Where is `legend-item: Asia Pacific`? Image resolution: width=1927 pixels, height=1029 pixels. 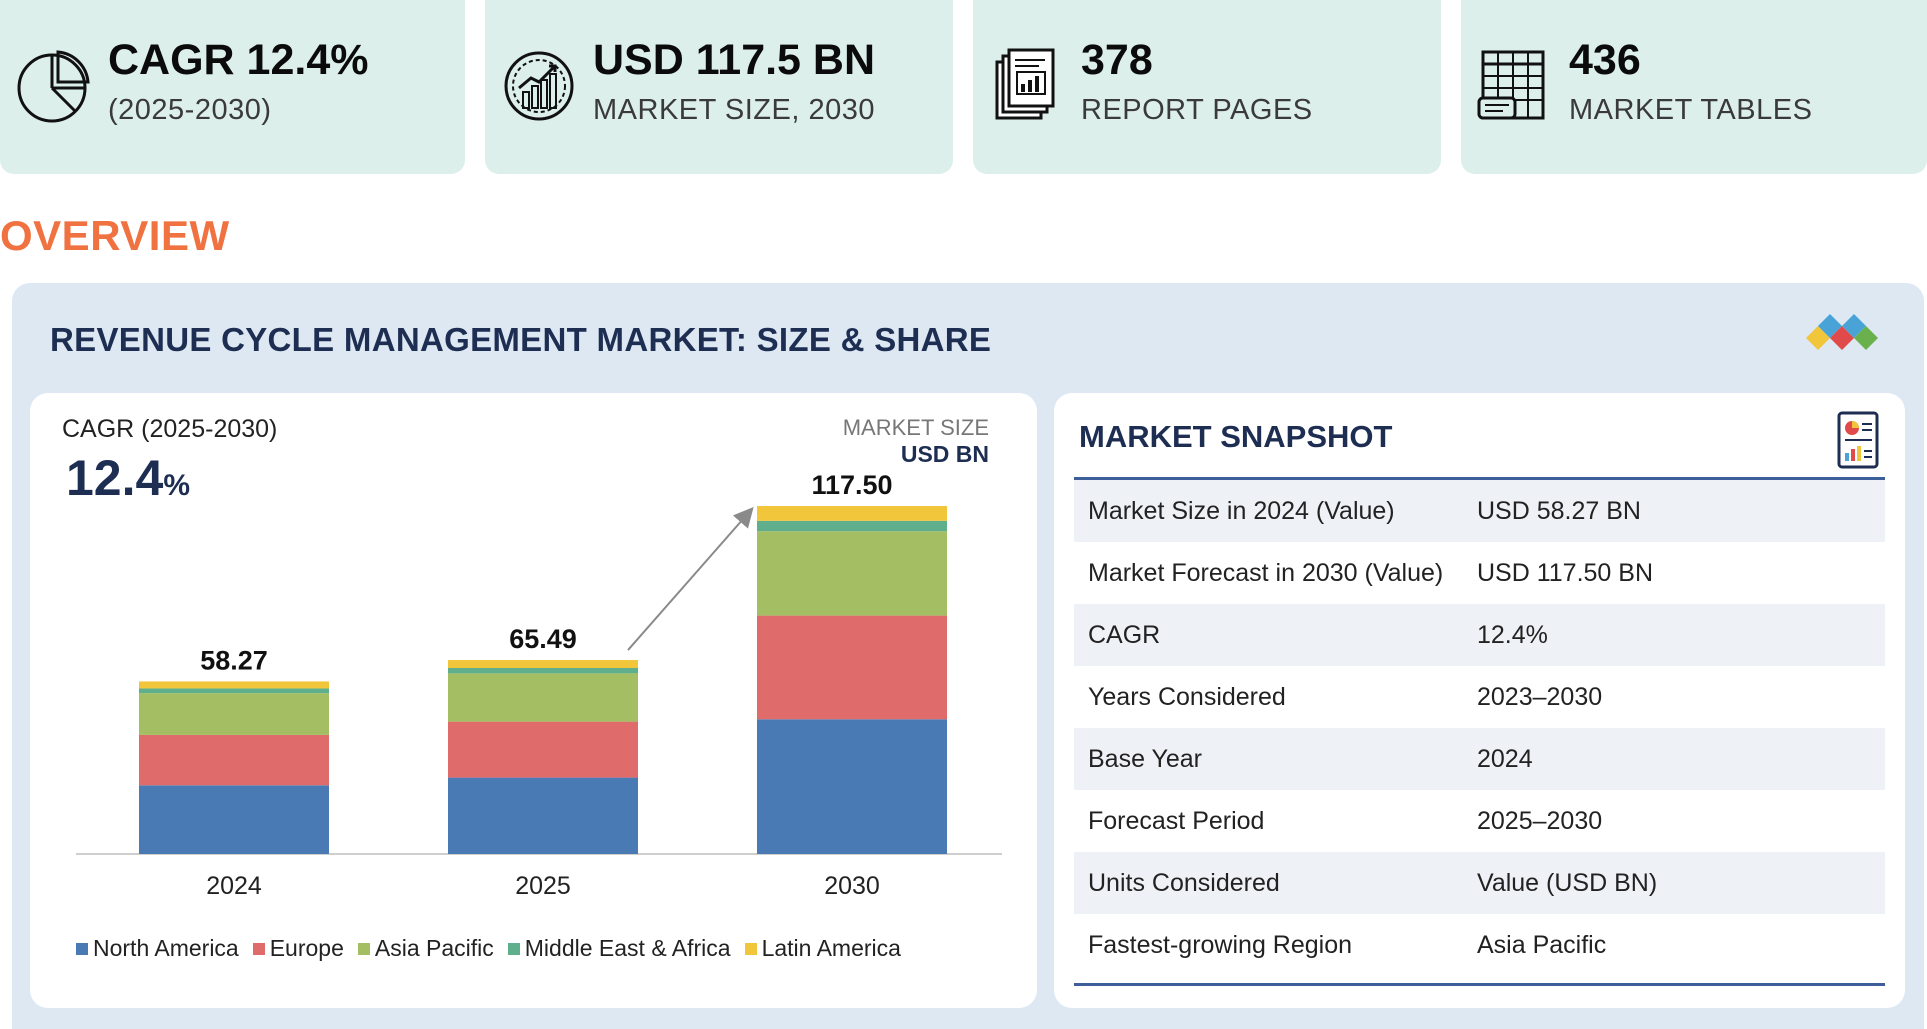
legend-item: Asia Pacific is located at coordinates (425, 948).